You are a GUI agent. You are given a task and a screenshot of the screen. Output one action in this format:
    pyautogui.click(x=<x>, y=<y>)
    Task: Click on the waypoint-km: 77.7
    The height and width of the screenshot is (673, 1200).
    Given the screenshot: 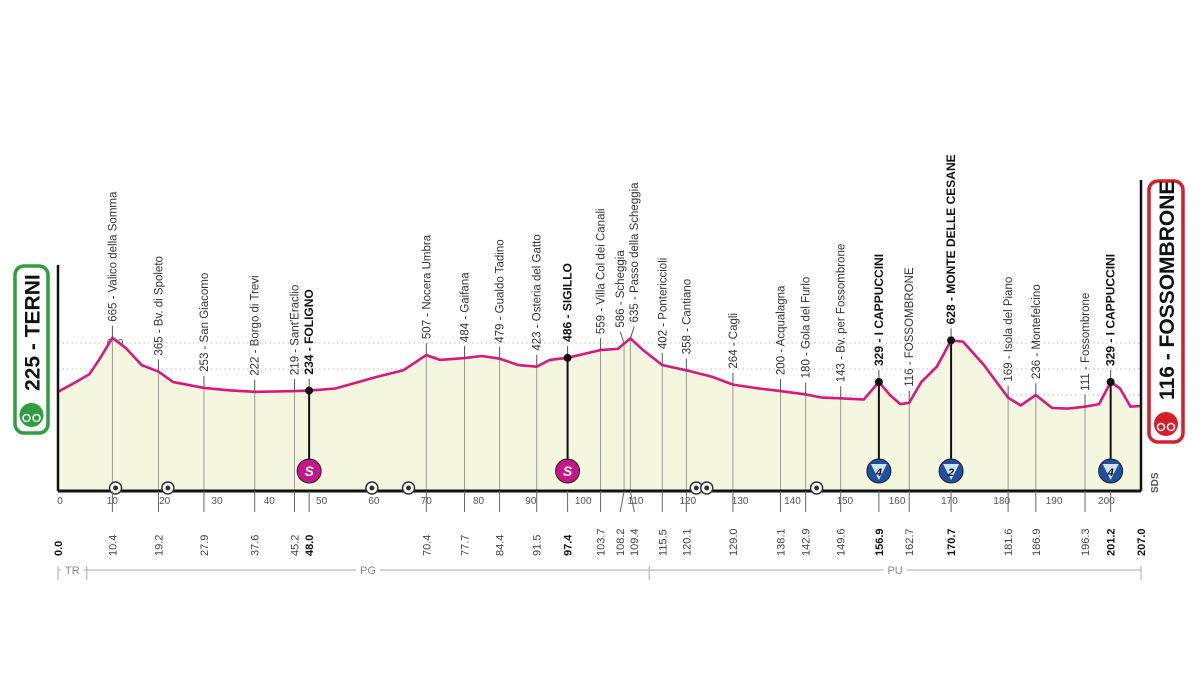 What is the action you would take?
    pyautogui.click(x=466, y=545)
    